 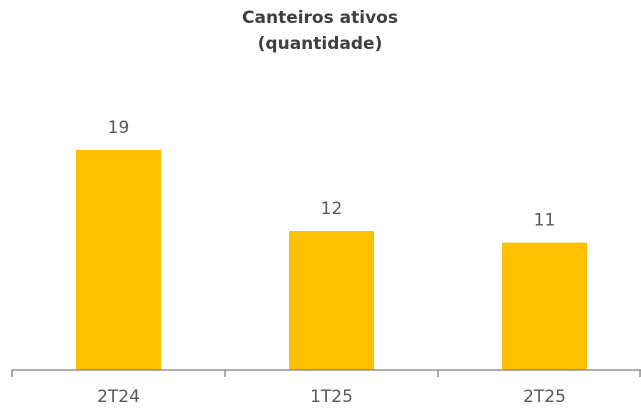 What do you see at coordinates (544, 397) in the screenshot?
I see `x-tick-label: 2T25` at bounding box center [544, 397].